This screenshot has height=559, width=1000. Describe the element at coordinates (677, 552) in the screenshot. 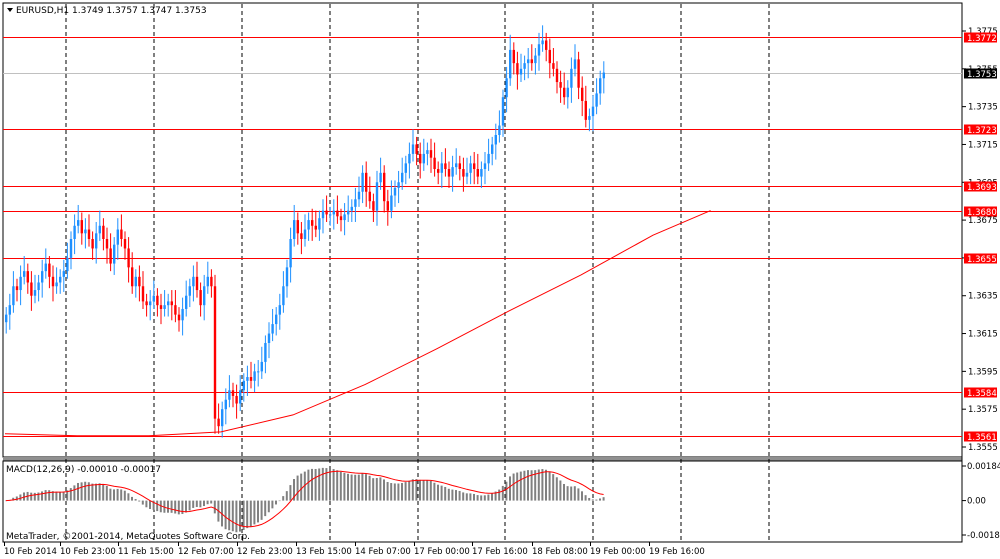

I see `time-tick-label: 19 Feb 16:00` at that location.